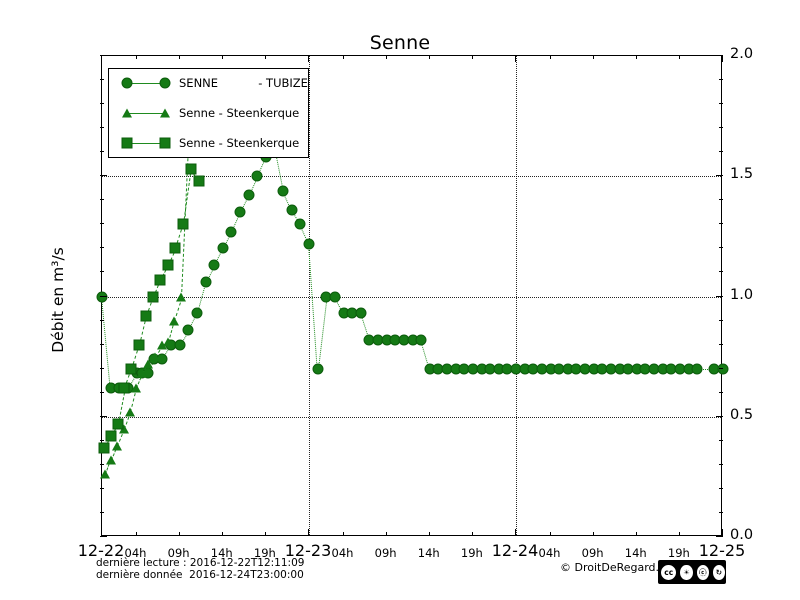 The height and width of the screenshot is (600, 800). What do you see at coordinates (721, 80) in the screenshot?
I see `y-tick-1.9` at bounding box center [721, 80].